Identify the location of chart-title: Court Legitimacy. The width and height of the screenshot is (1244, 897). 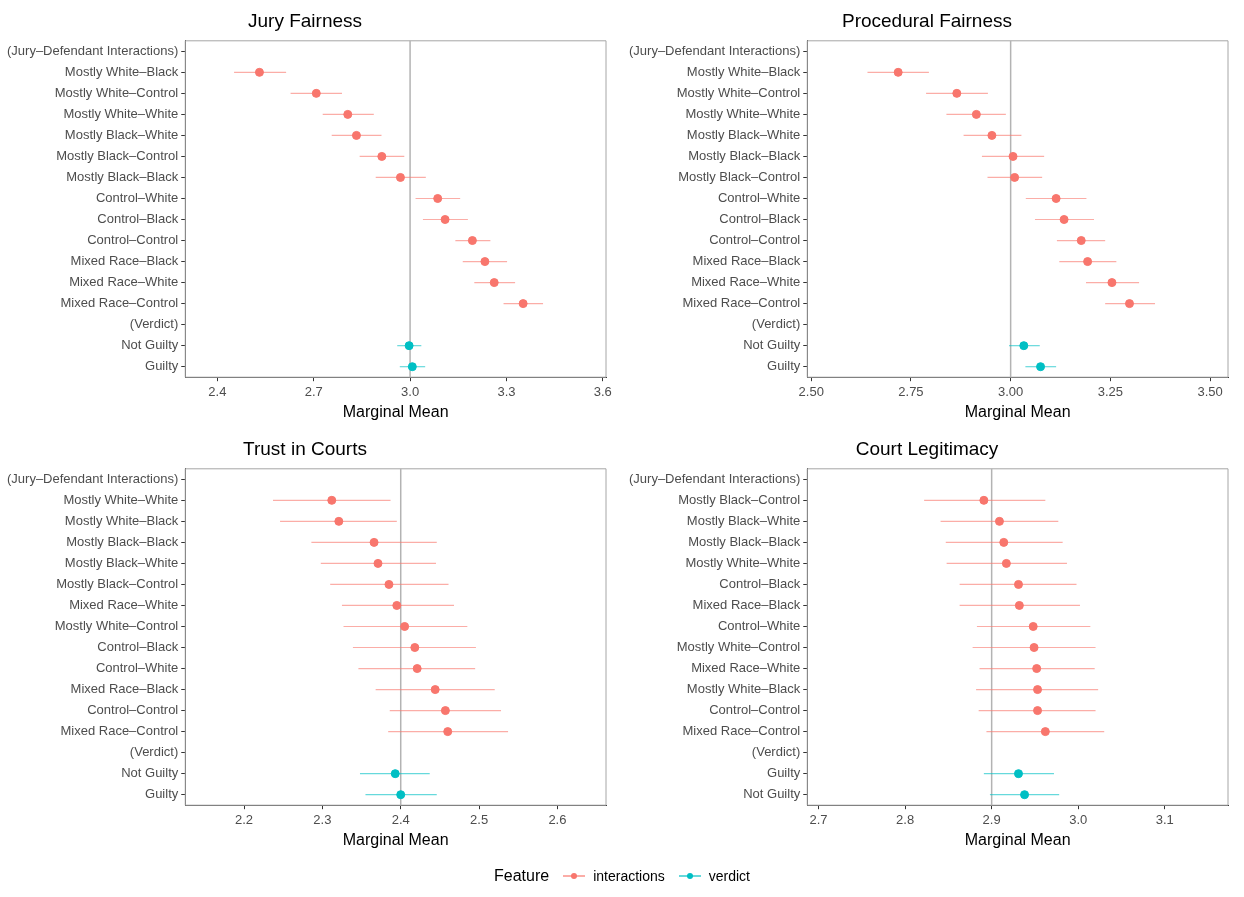
(927, 448).